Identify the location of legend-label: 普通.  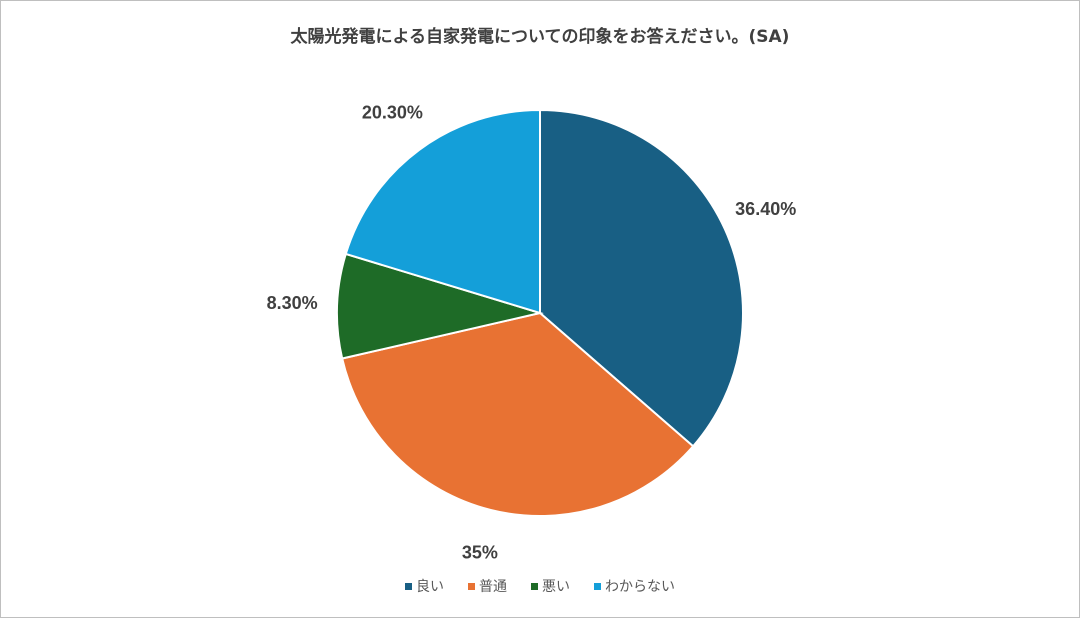
(493, 587).